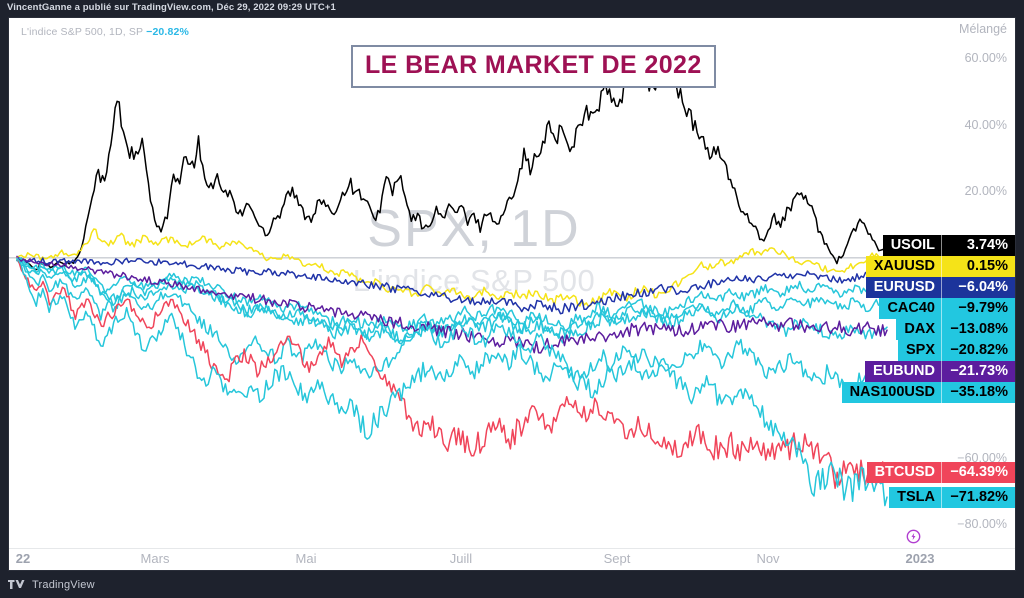 This screenshot has height=598, width=1024. I want to click on series-line-xauusd, so click(452, 268).